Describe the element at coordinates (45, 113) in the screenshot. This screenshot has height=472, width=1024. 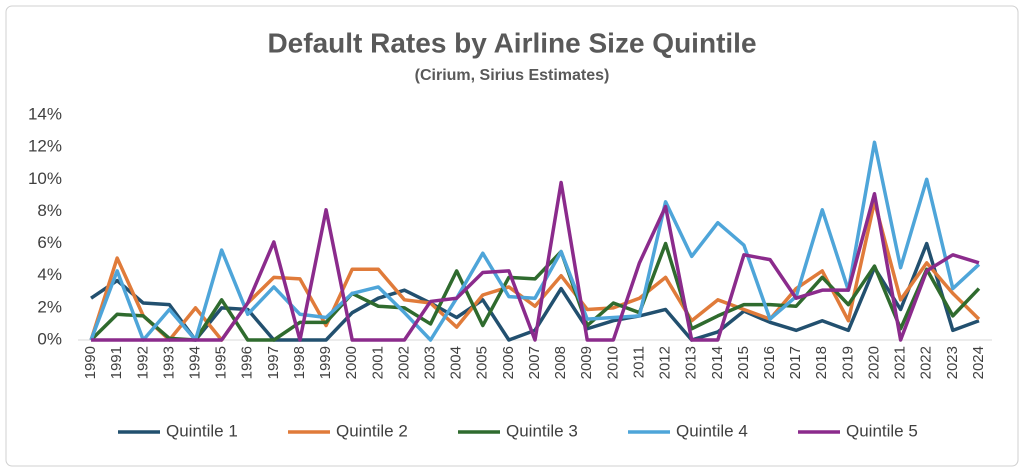
I see `y-tick-label: 14%` at that location.